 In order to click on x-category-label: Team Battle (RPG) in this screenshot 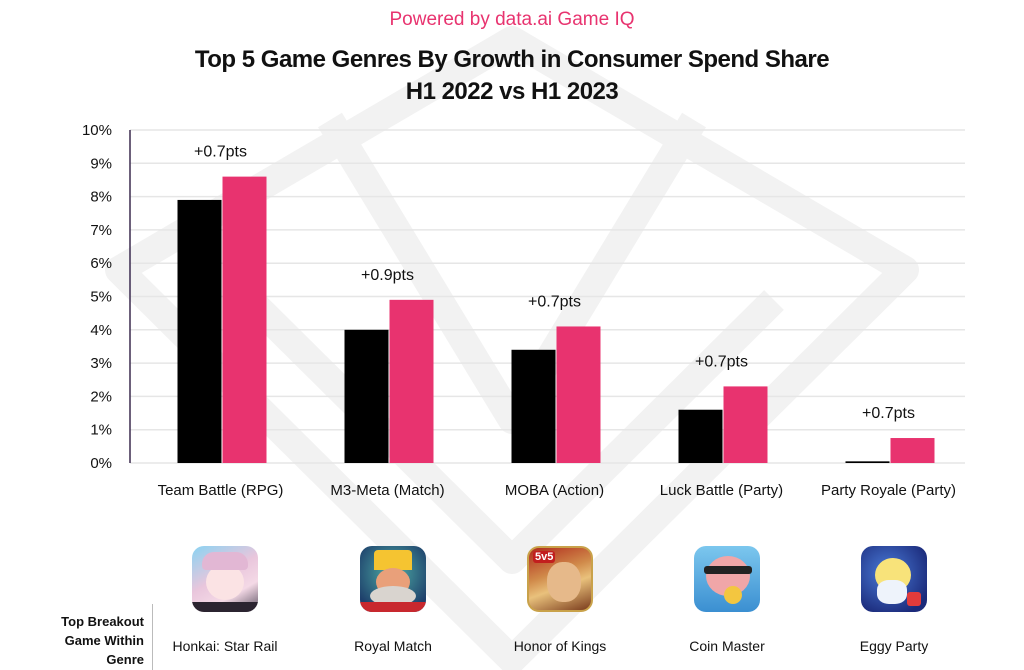, I will do `click(221, 490)`.